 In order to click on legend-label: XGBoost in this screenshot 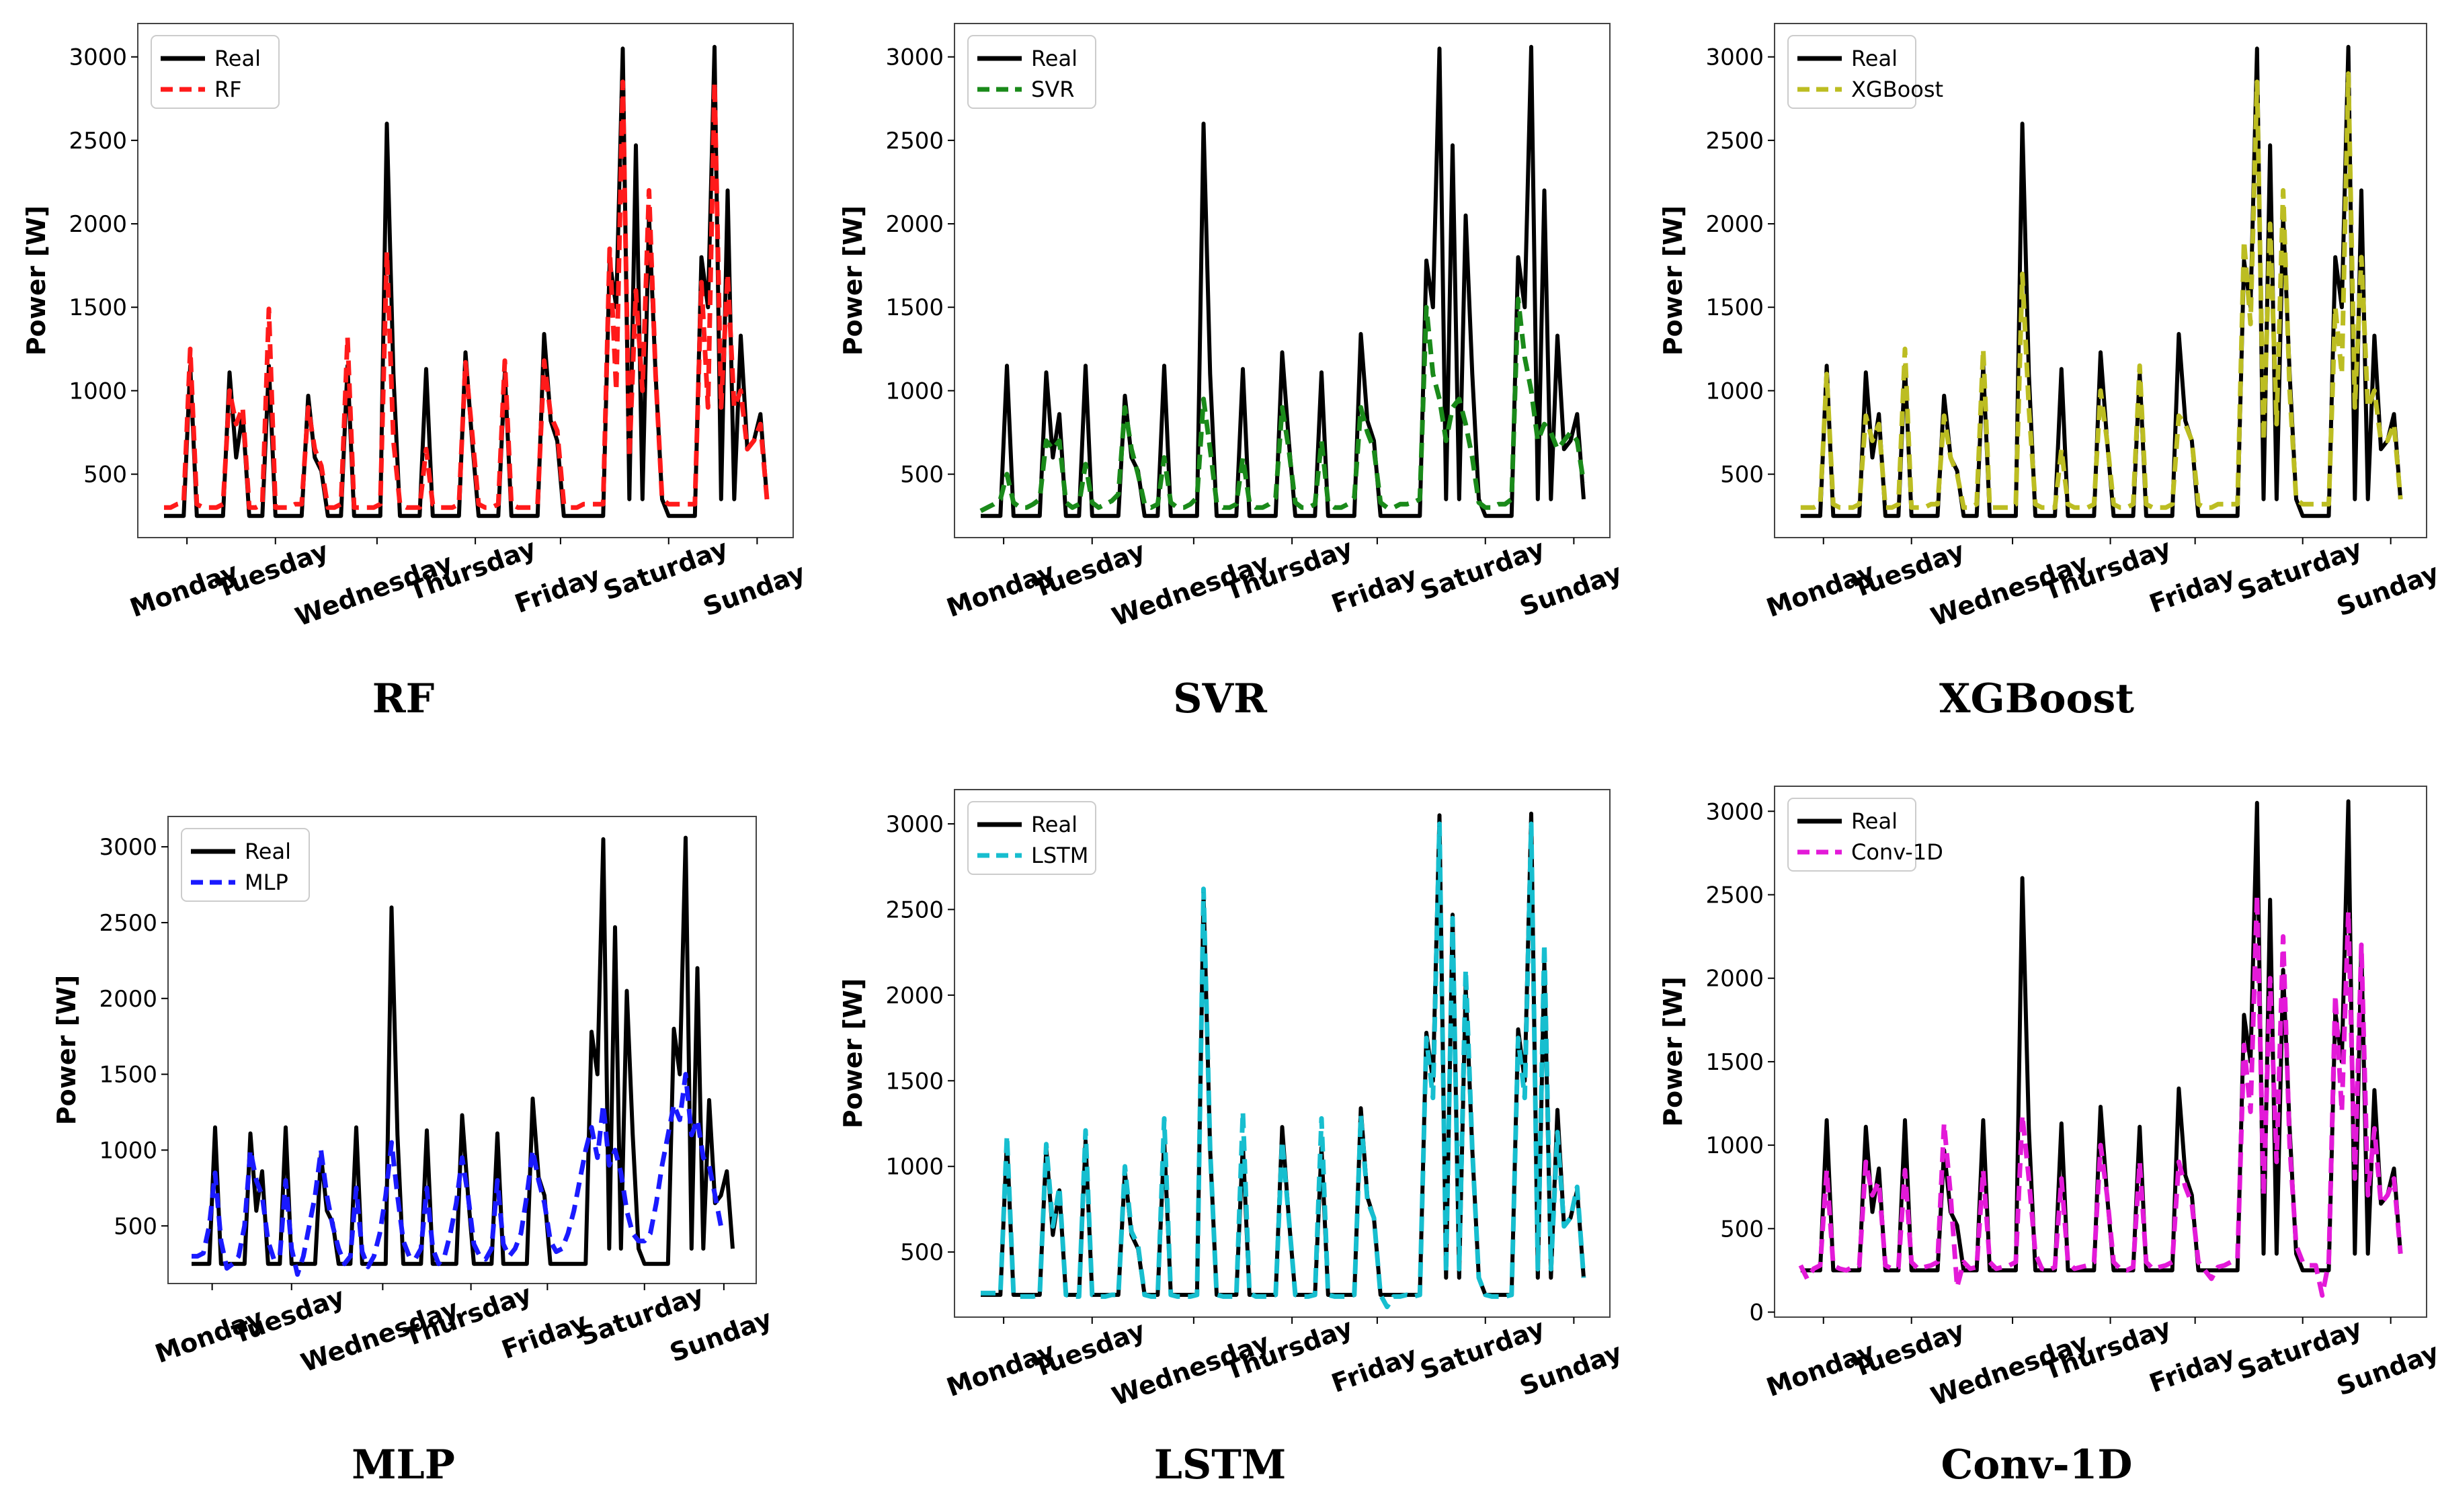, I will do `click(1897, 90)`.